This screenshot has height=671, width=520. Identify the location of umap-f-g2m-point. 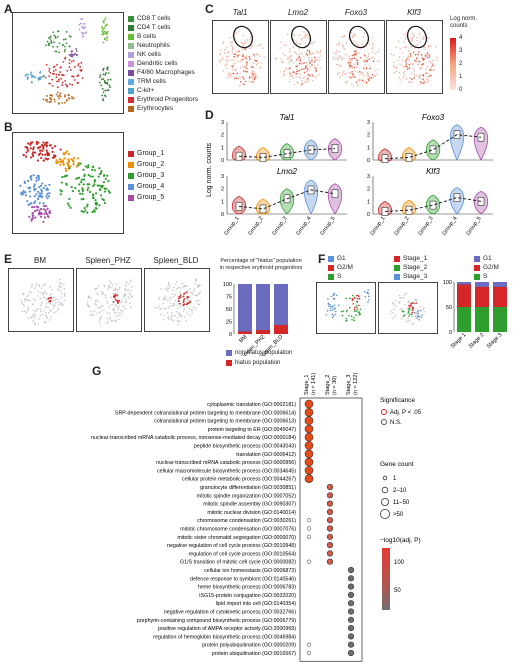
(355, 307).